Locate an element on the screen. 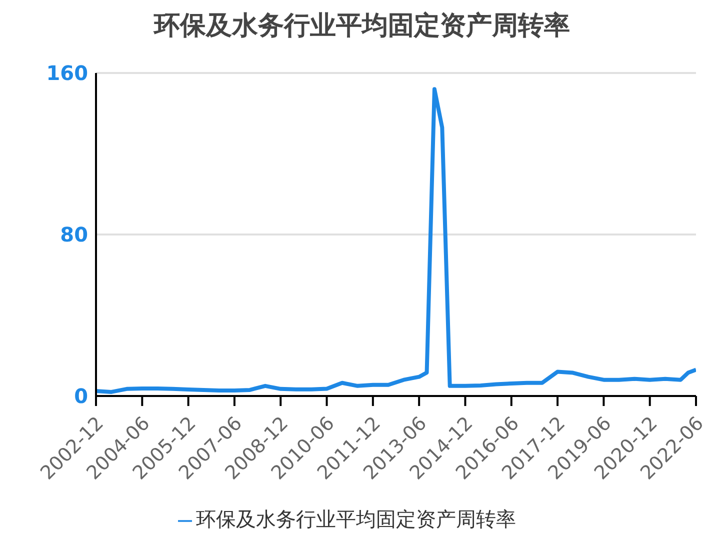 This screenshot has width=724, height=540. legend-label: 环保及水务行业平均固定资产周转率 is located at coordinates (356, 519).